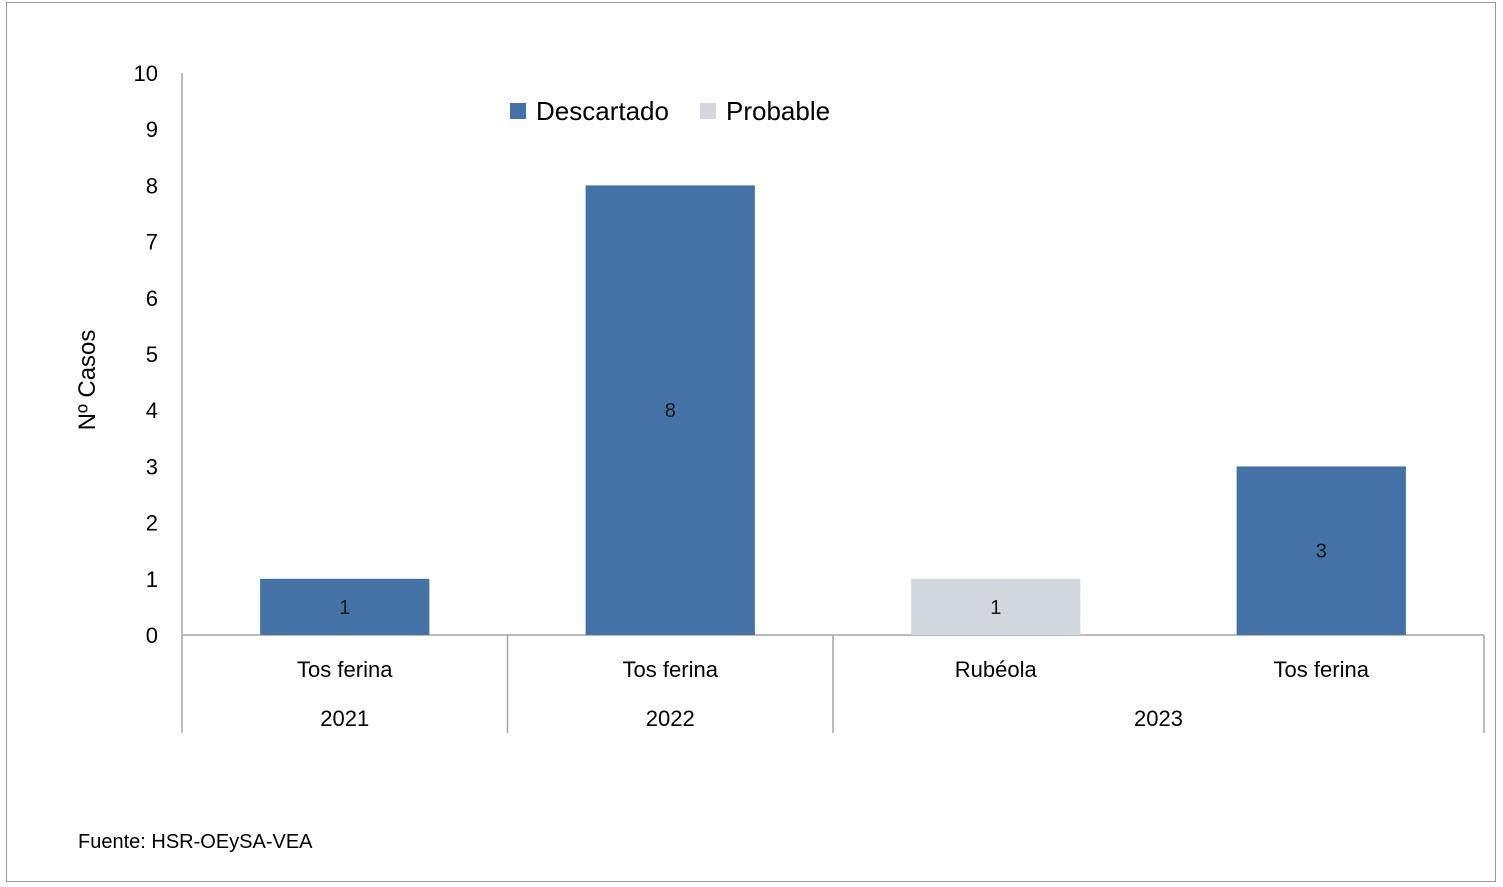 The width and height of the screenshot is (1503, 887). I want to click on legend-swatch-descartado, so click(518, 111).